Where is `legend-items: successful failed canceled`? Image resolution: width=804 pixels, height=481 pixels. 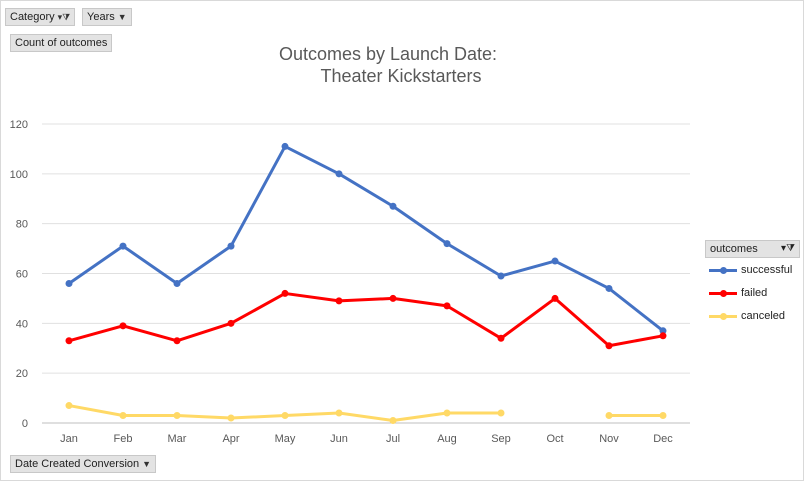
legend-items: successful failed canceled is located at coordinates (752, 292).